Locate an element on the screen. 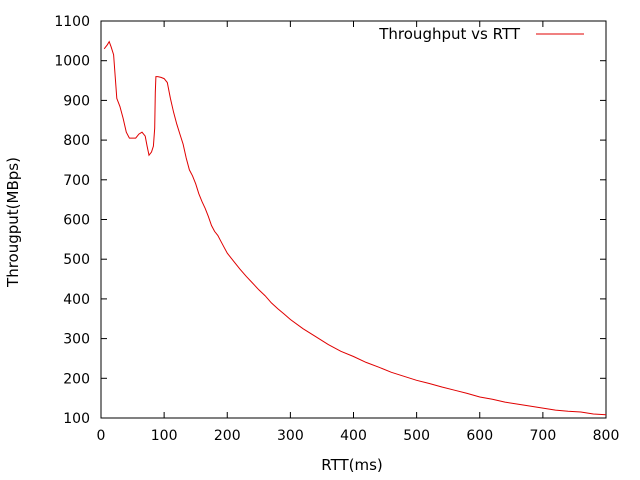  y-tick-label: 1000 is located at coordinates (72, 62).